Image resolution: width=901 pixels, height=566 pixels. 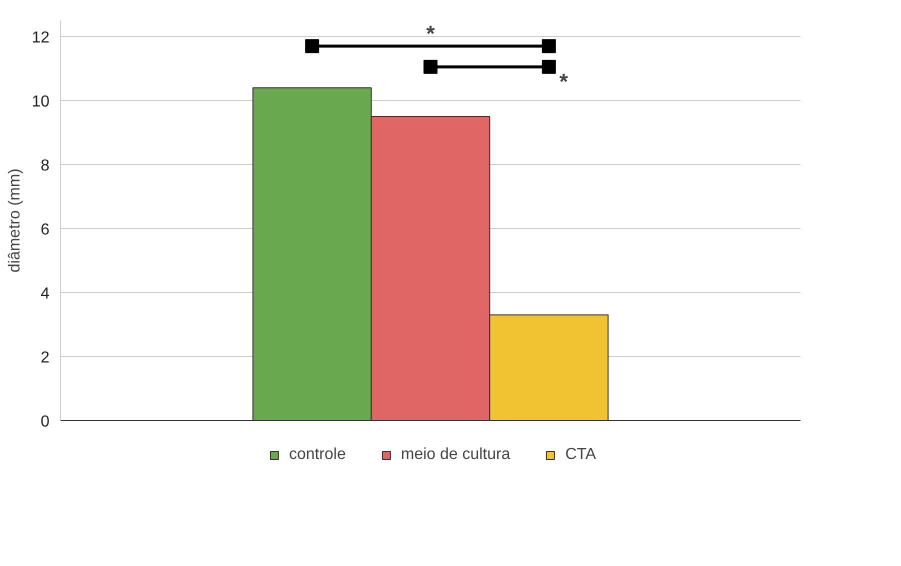 I want to click on y-tick-label: 2, so click(x=45, y=358).